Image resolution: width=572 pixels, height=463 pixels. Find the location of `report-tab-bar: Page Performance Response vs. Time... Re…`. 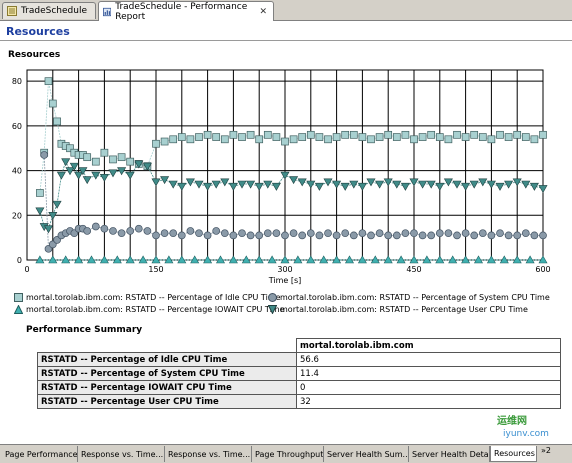

report-tab-bar: Page Performance Response vs. Time... Re… is located at coordinates (286, 453).